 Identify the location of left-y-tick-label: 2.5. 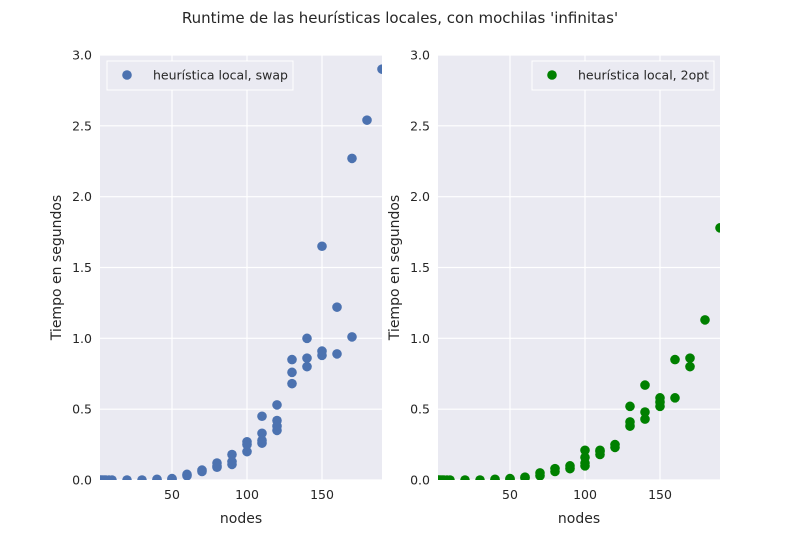
(82, 125).